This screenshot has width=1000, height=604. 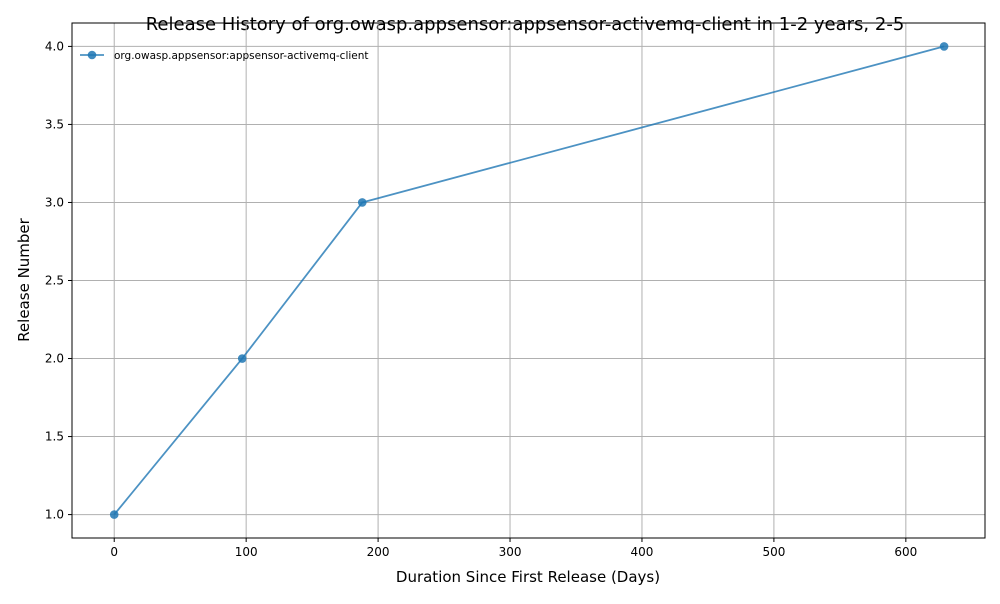 What do you see at coordinates (54, 46) in the screenshot?
I see `y-tick-label: 4.0` at bounding box center [54, 46].